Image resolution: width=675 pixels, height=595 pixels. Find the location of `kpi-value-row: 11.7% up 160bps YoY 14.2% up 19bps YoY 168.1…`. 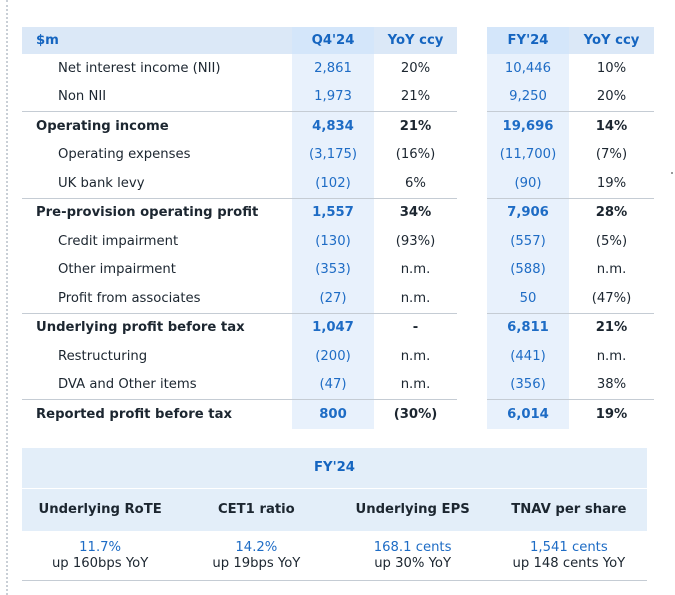

kpi-value-row: 11.7% up 160bps YoY 14.2% up 19bps YoY 168.1… is located at coordinates (334, 555).